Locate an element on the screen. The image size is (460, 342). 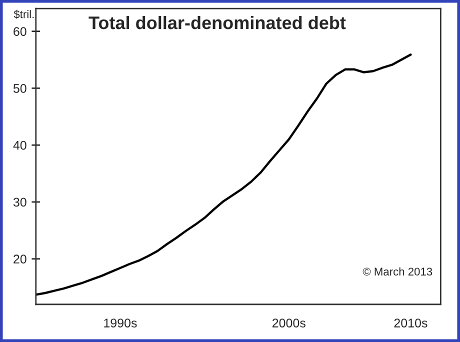
chart-title: Total dollar-denominated debt is located at coordinates (217, 23).